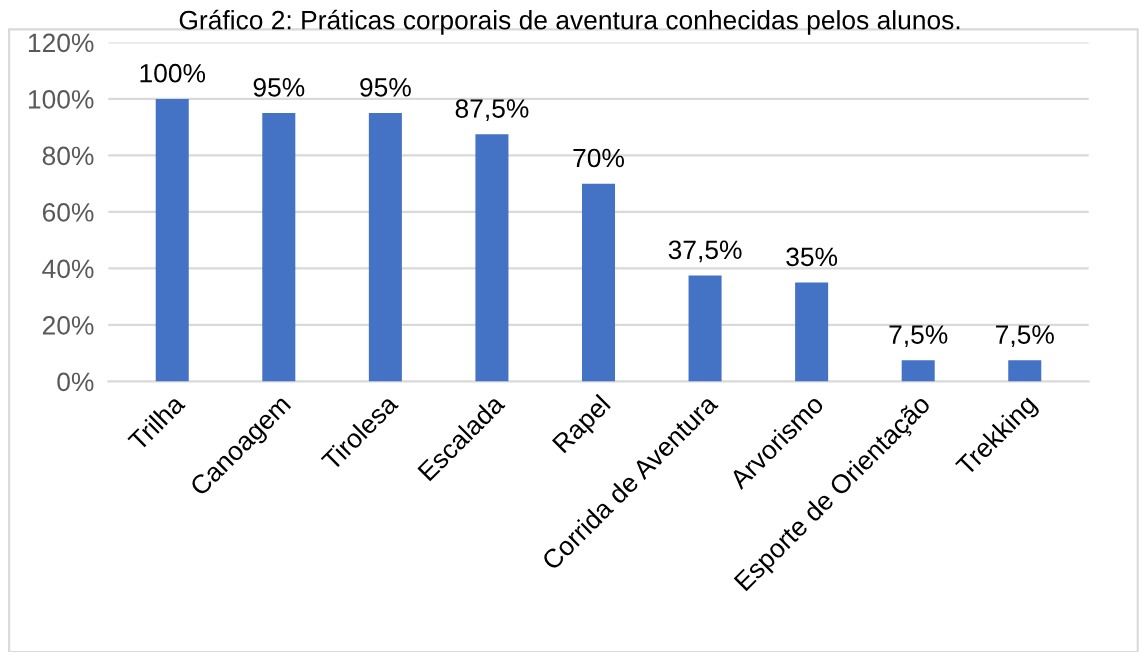 The image size is (1140, 652). I want to click on chart-title: Gráfico 2: Práticas corporais de aventura conhecidas pelos alunos., so click(569, 22).